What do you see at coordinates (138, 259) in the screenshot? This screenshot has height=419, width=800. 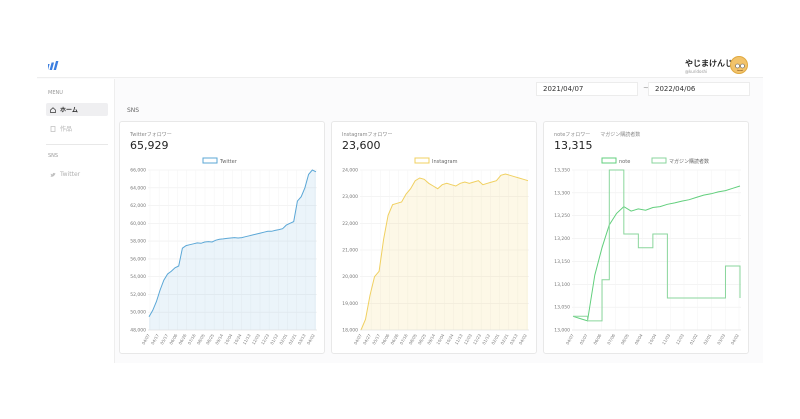 I see `y-tick-label: 56,000` at bounding box center [138, 259].